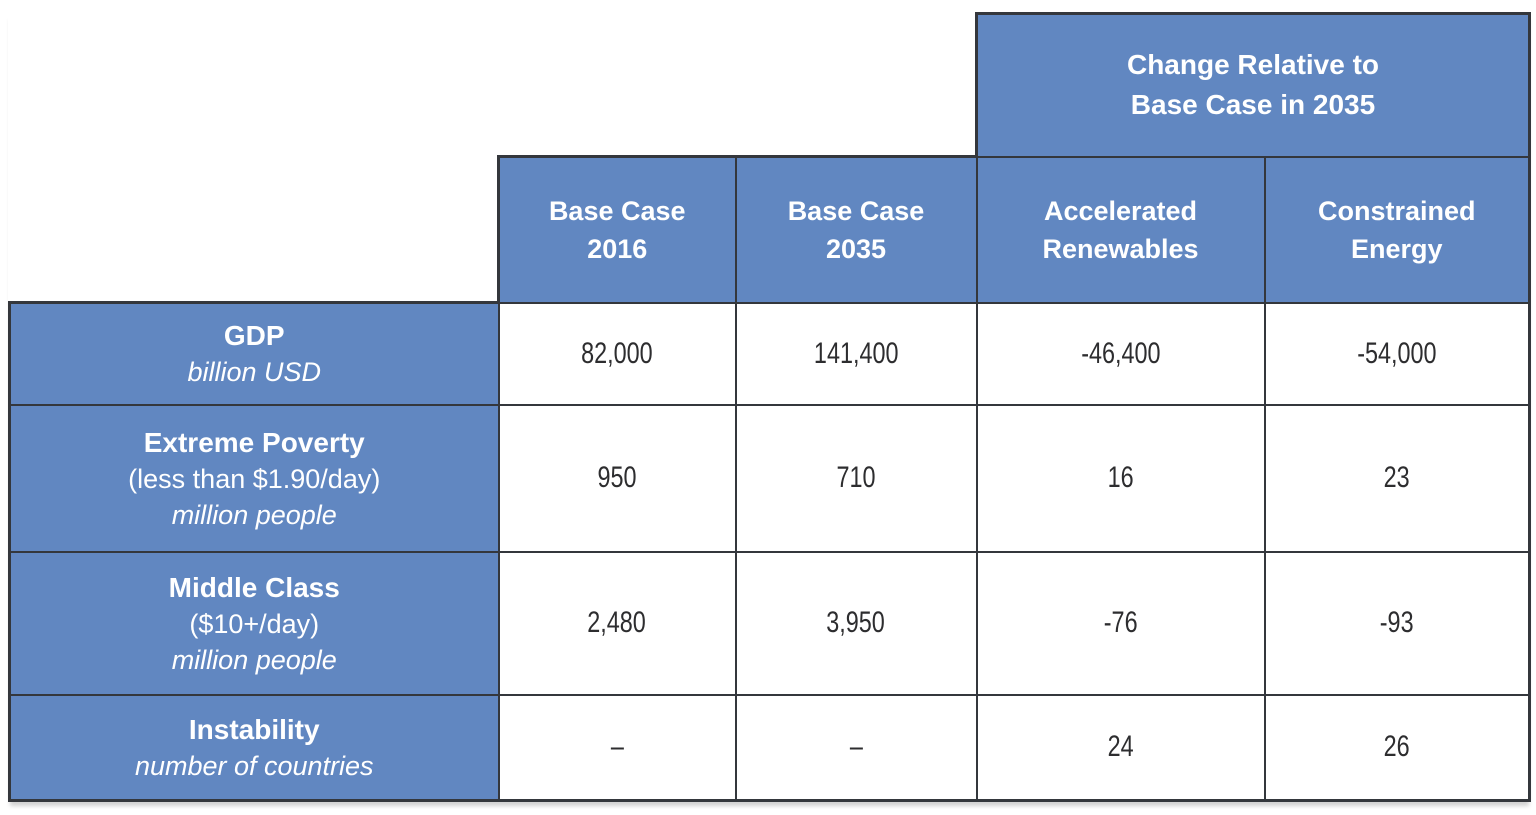 This screenshot has width=1536, height=815. I want to click on value-text: 24, so click(1120, 747).